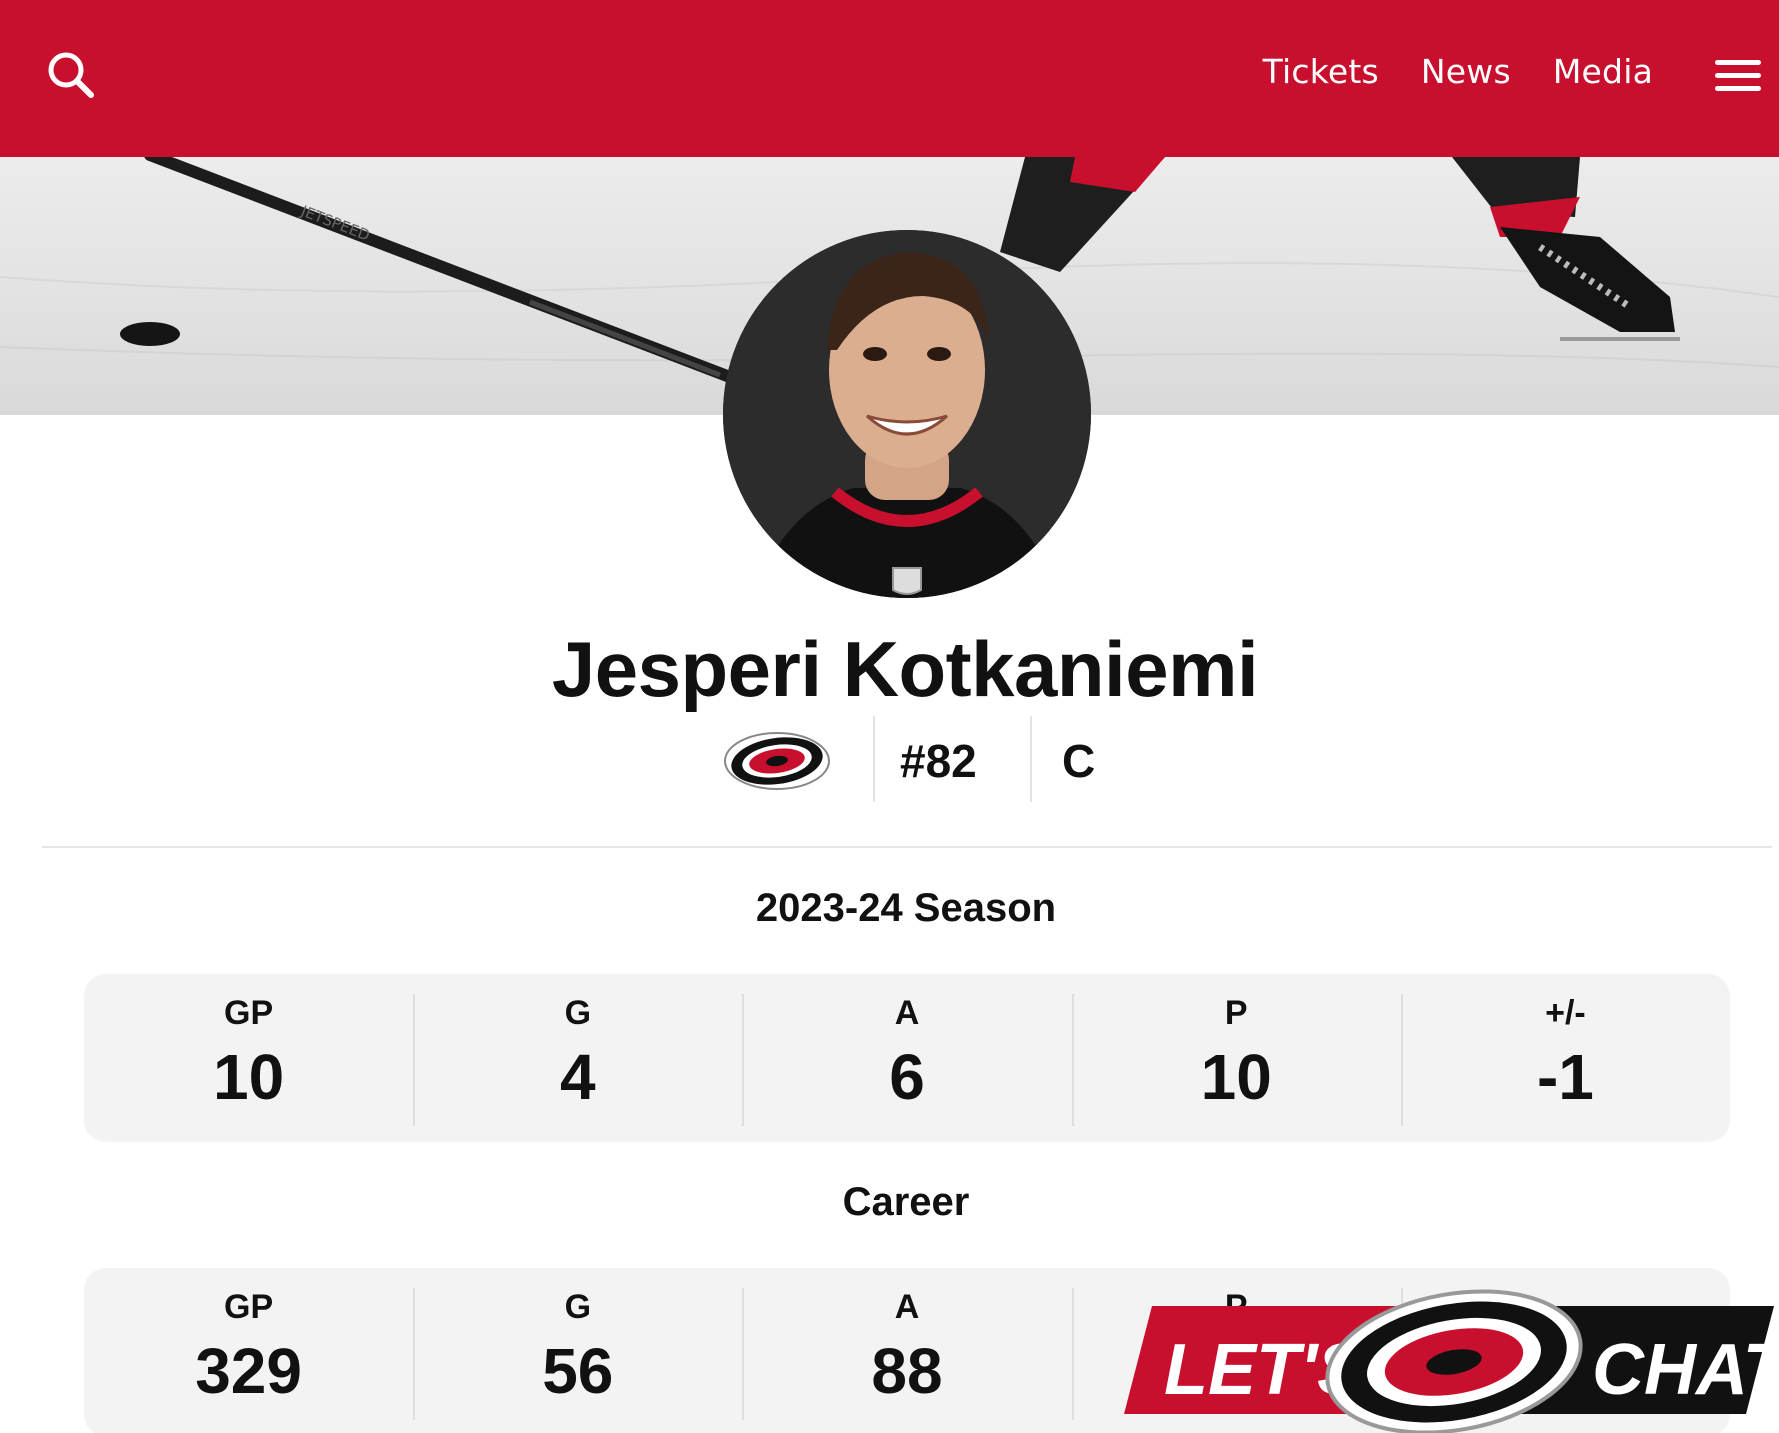 The image size is (1779, 1433). What do you see at coordinates (578, 1371) in the screenshot?
I see `stat-value: 56` at bounding box center [578, 1371].